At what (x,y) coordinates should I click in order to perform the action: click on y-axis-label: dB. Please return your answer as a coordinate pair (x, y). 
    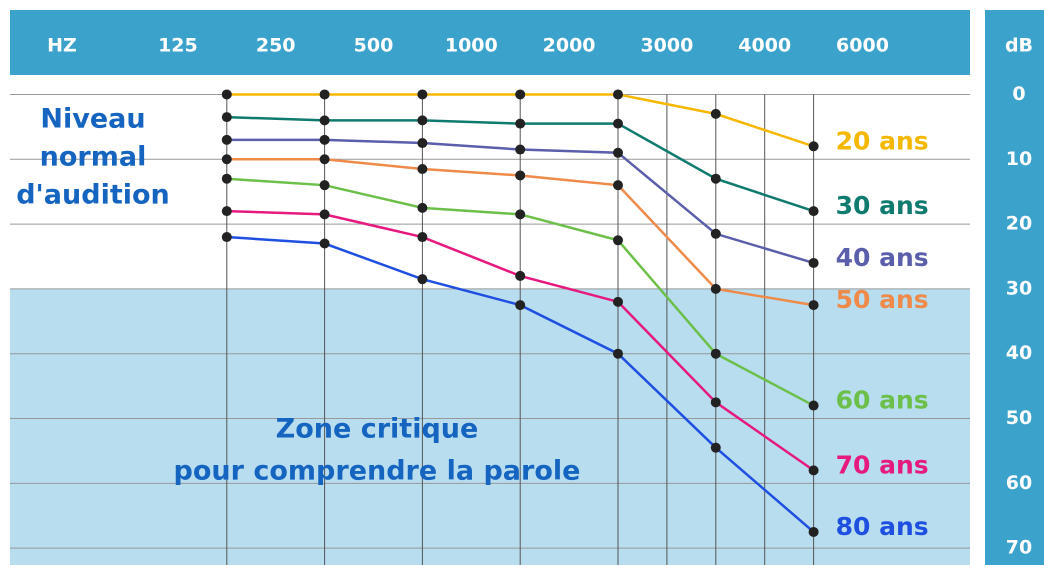
    Looking at the image, I should click on (1019, 46).